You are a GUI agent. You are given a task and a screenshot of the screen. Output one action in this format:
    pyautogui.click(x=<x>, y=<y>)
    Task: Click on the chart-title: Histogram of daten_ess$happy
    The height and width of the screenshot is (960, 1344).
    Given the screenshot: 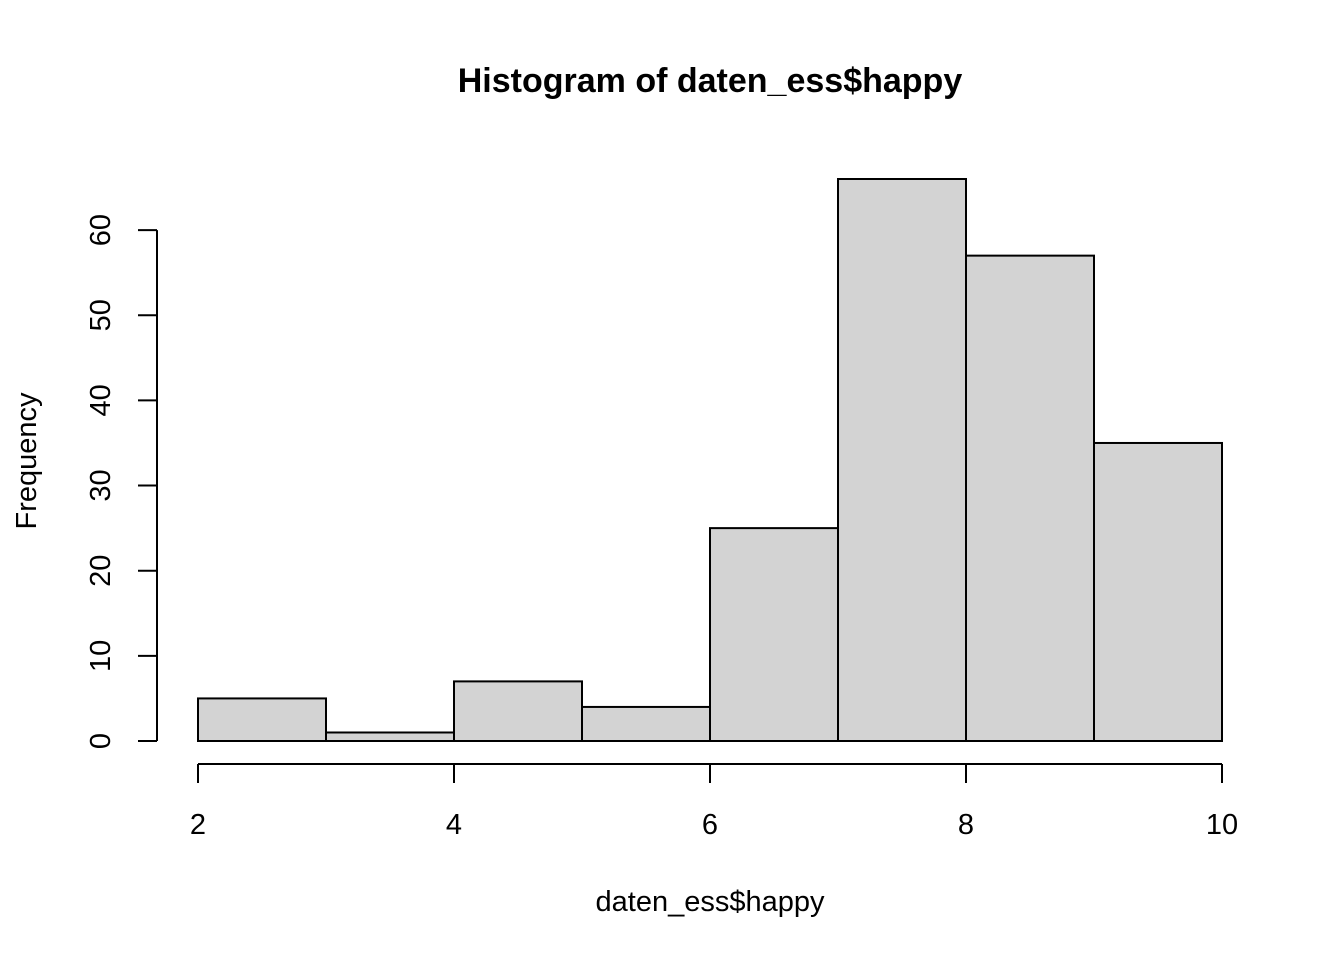 What is the action you would take?
    pyautogui.click(x=710, y=81)
    